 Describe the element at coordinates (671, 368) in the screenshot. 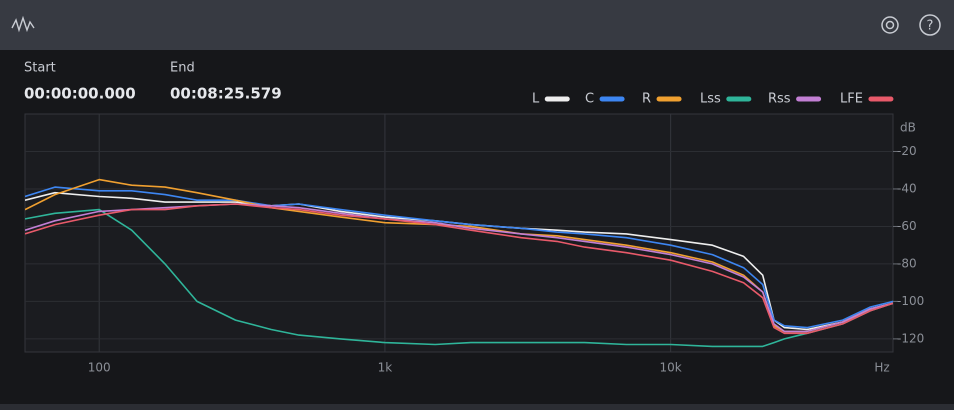

I see `x-tick-label: 10k` at that location.